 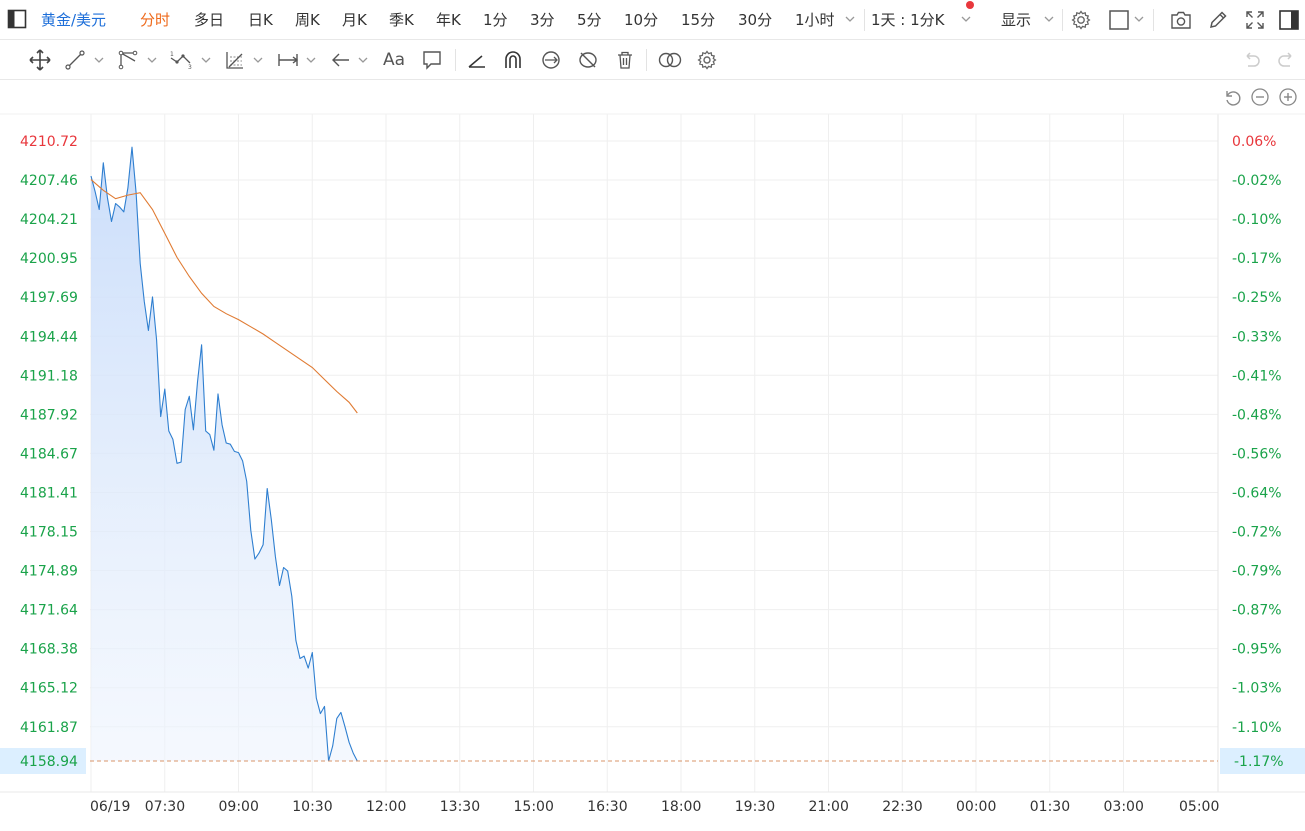 What do you see at coordinates (49, 572) in the screenshot?
I see `y-left-tick-label: 4174.89` at bounding box center [49, 572].